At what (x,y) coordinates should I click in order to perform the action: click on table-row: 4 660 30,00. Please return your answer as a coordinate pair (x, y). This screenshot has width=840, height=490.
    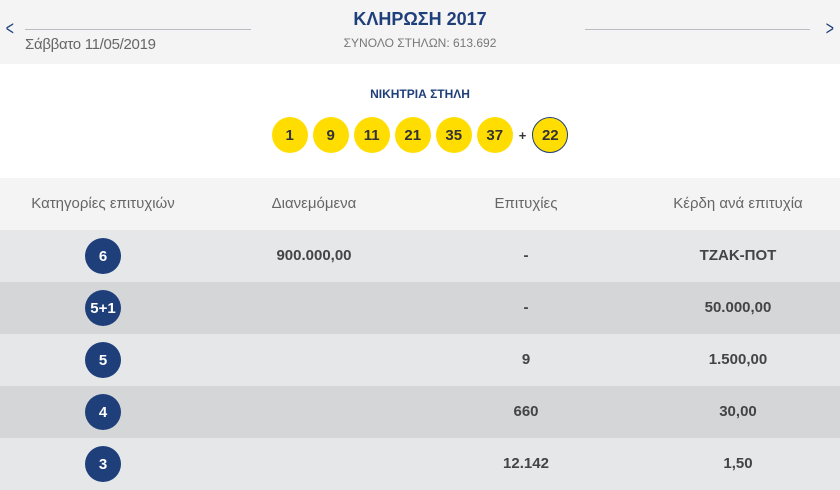
    Looking at the image, I should click on (420, 412).